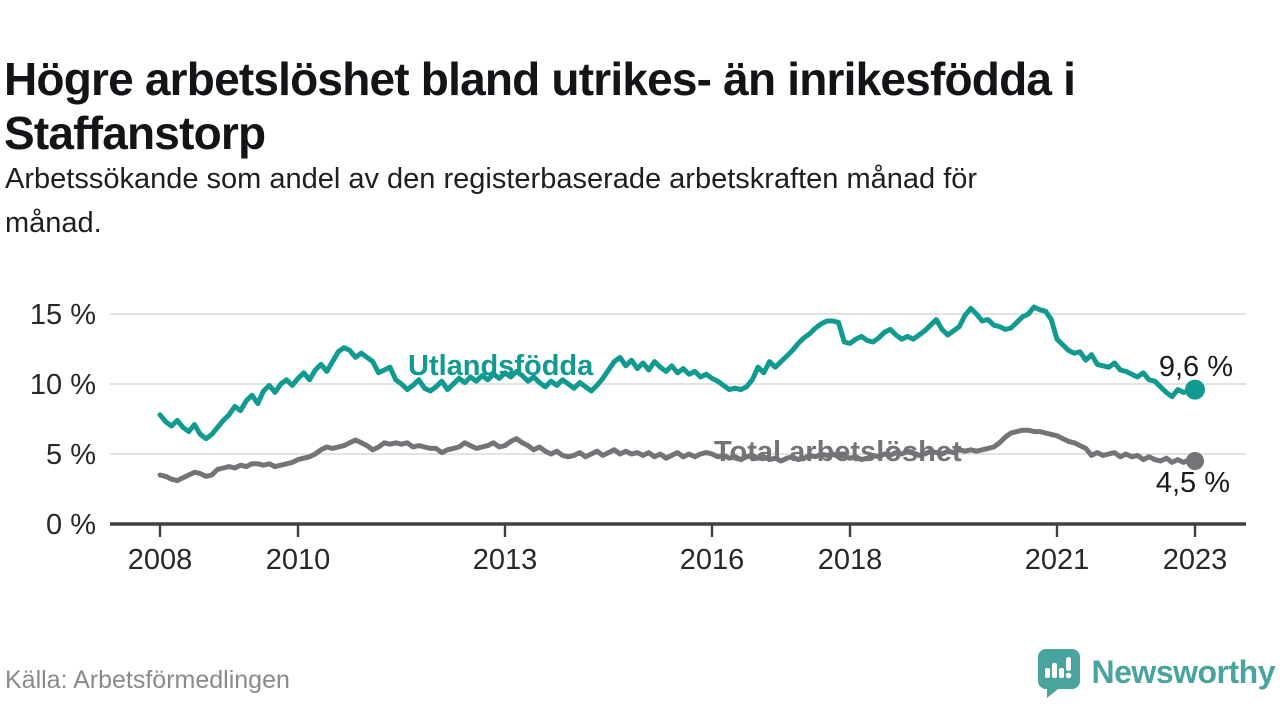 Image resolution: width=1280 pixels, height=720 pixels. I want to click on x-tick-label: 2010, so click(298, 560).